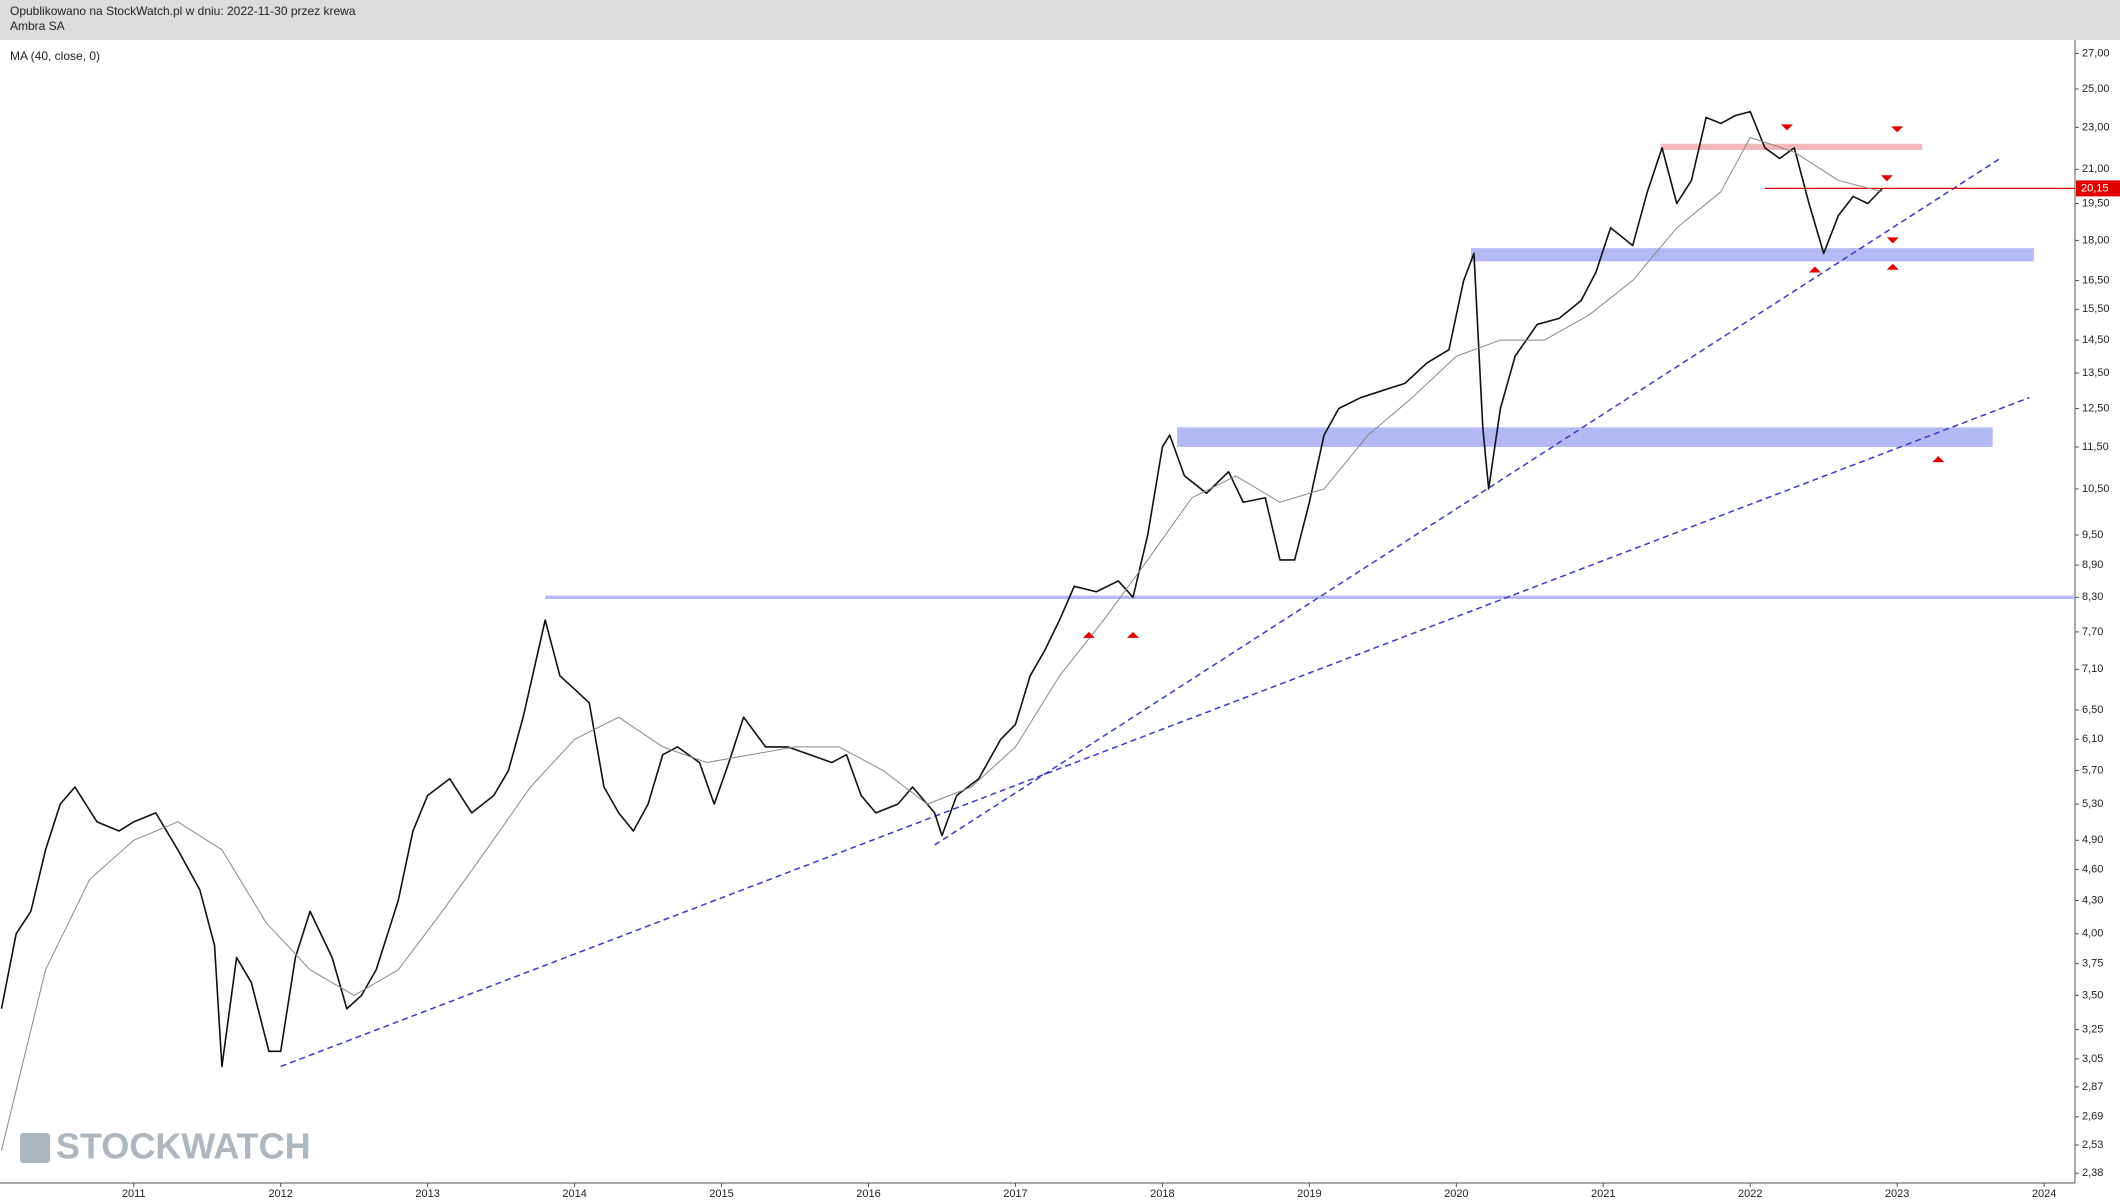  Describe the element at coordinates (2096, 89) in the screenshot. I see `y-tick-label: 25,00` at that location.